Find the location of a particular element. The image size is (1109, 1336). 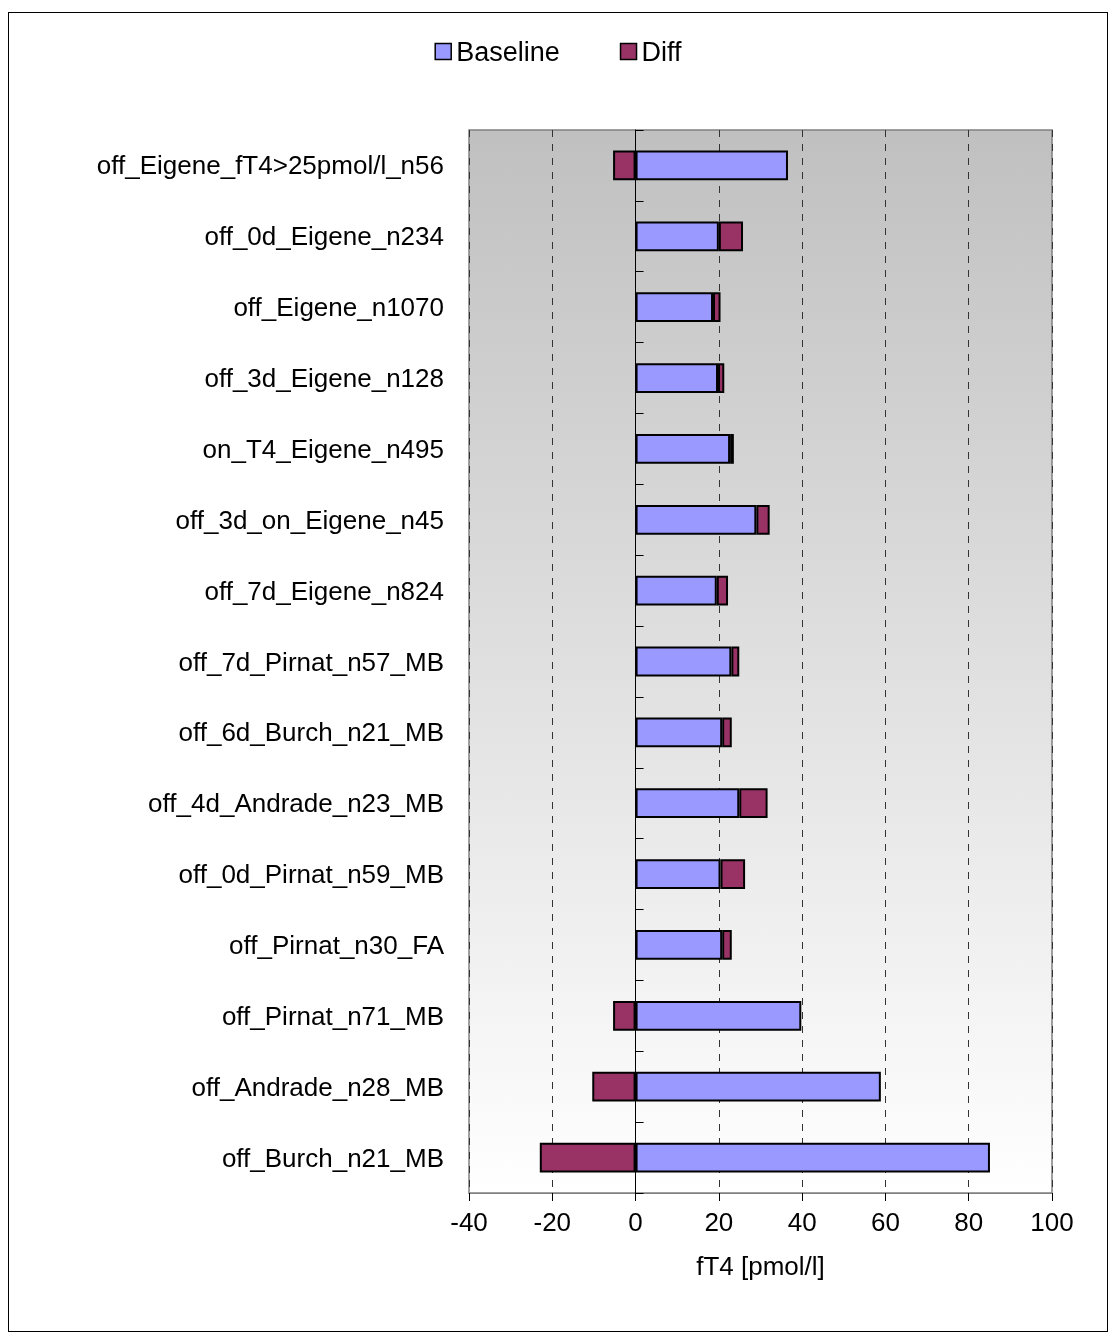

x-axis-title: fT4 [pmol/l] is located at coordinates (760, 1266).